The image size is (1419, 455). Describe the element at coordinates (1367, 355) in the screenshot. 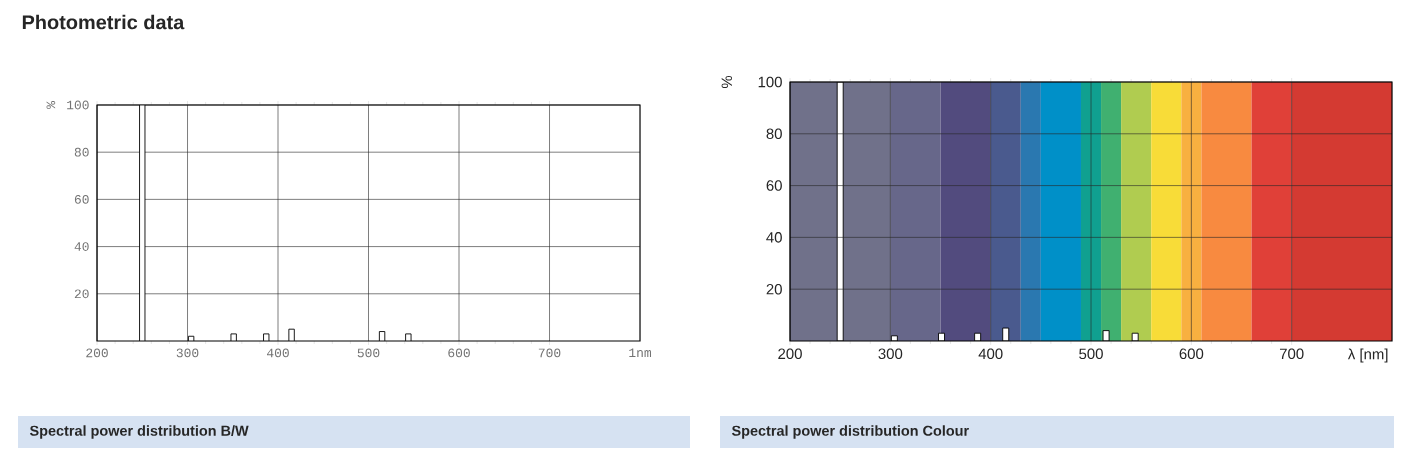

I see `x-axis-title: λ [nm]` at that location.